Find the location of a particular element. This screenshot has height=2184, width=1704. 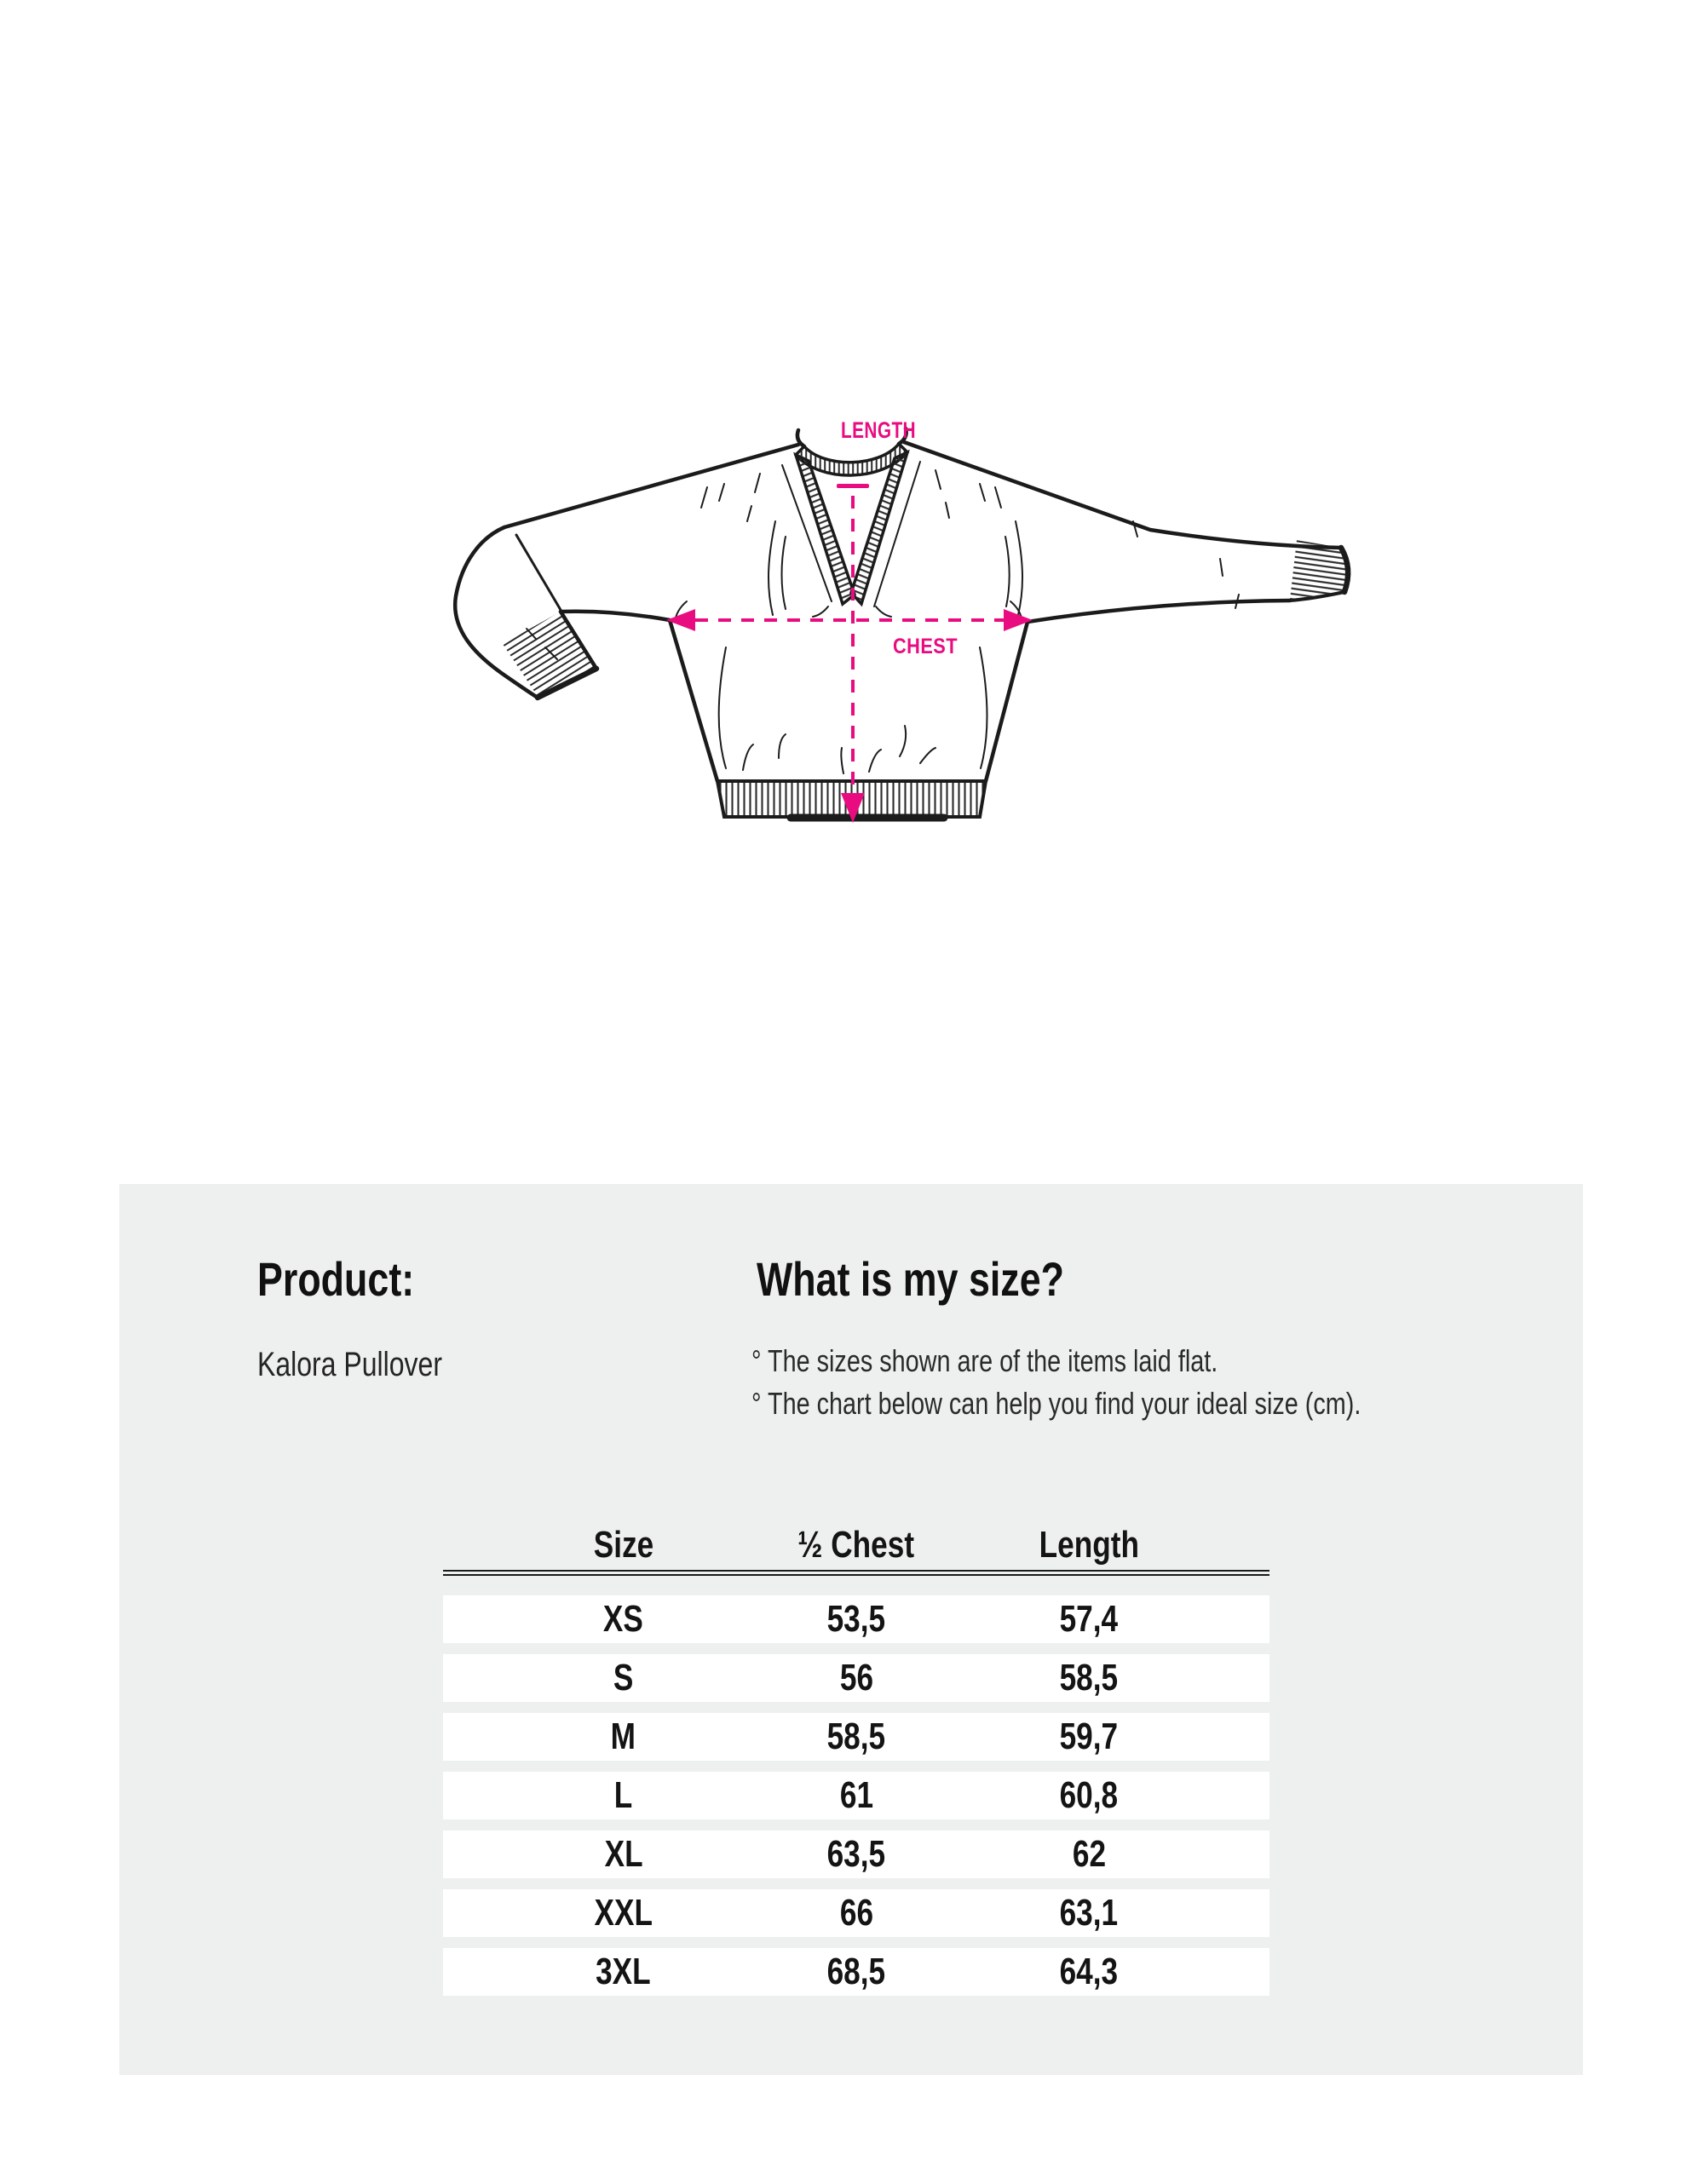

table-row: XS 53,5 57,4 is located at coordinates (856, 1619).